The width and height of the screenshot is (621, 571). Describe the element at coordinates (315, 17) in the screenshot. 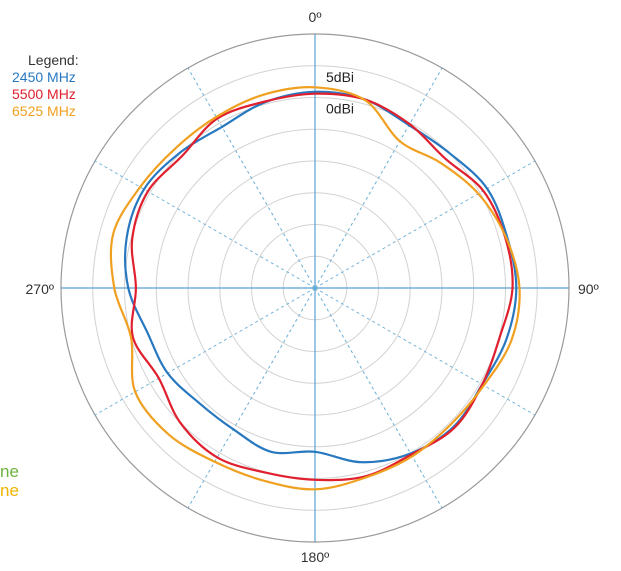

I see `angle-label-0: 0º` at that location.